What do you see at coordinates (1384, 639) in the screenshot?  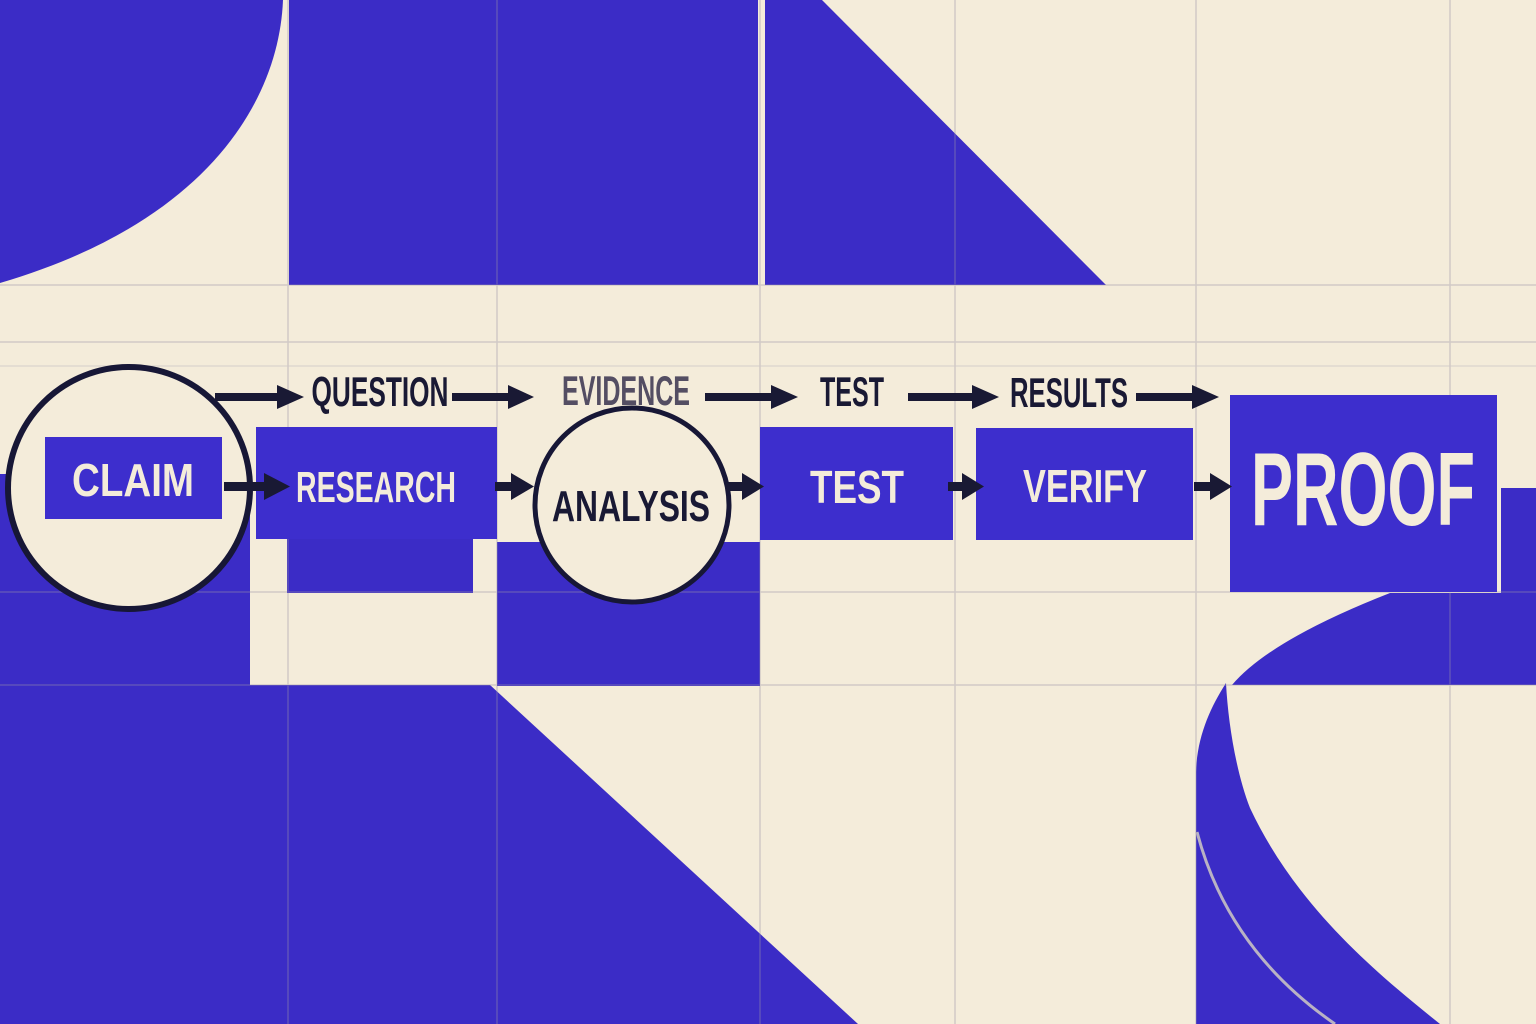 I see `bottom-right-wave-upper` at bounding box center [1384, 639].